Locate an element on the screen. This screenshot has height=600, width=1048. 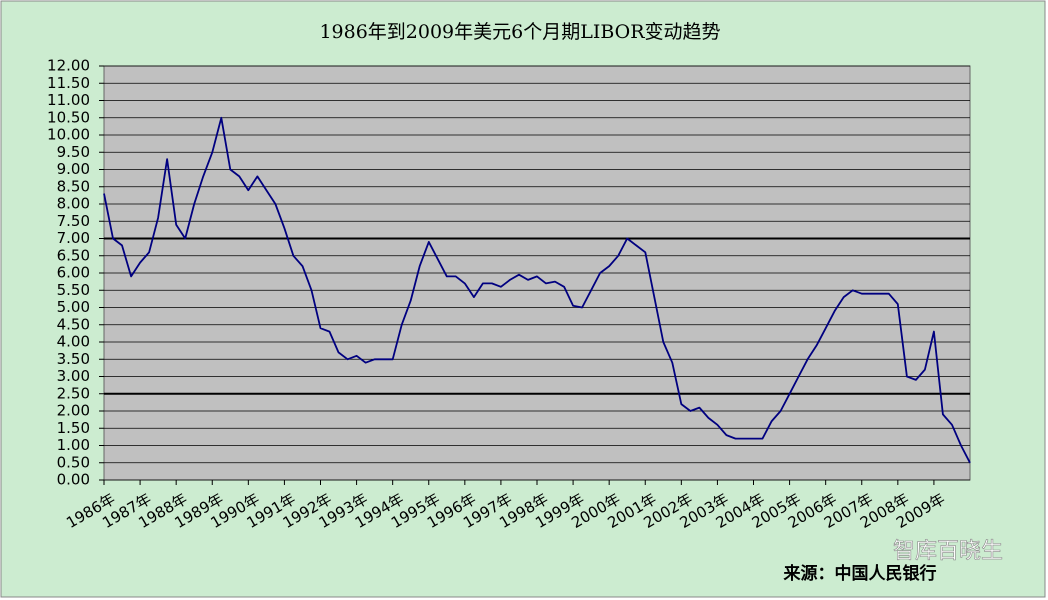
y-tick-label: 5.00 is located at coordinates (73, 307).